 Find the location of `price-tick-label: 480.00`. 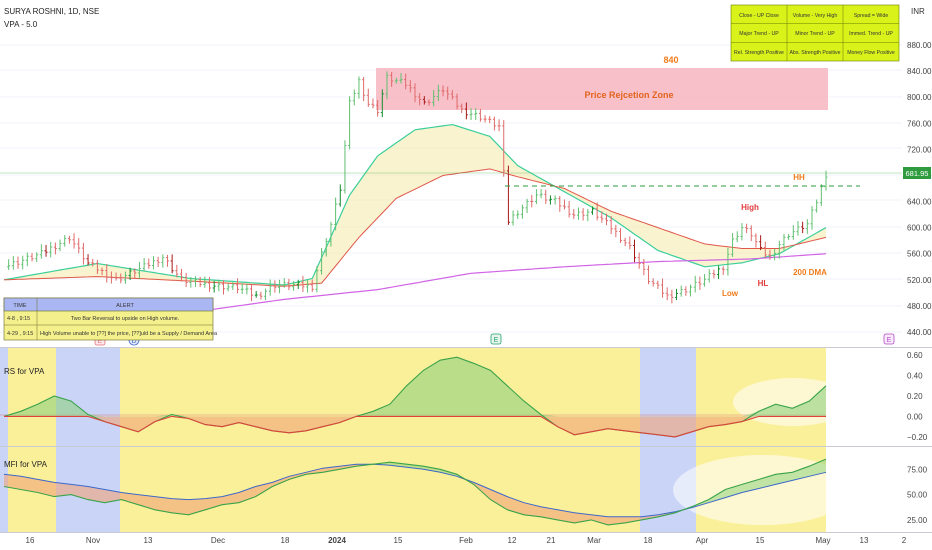

price-tick-label: 480.00 is located at coordinates (919, 306).